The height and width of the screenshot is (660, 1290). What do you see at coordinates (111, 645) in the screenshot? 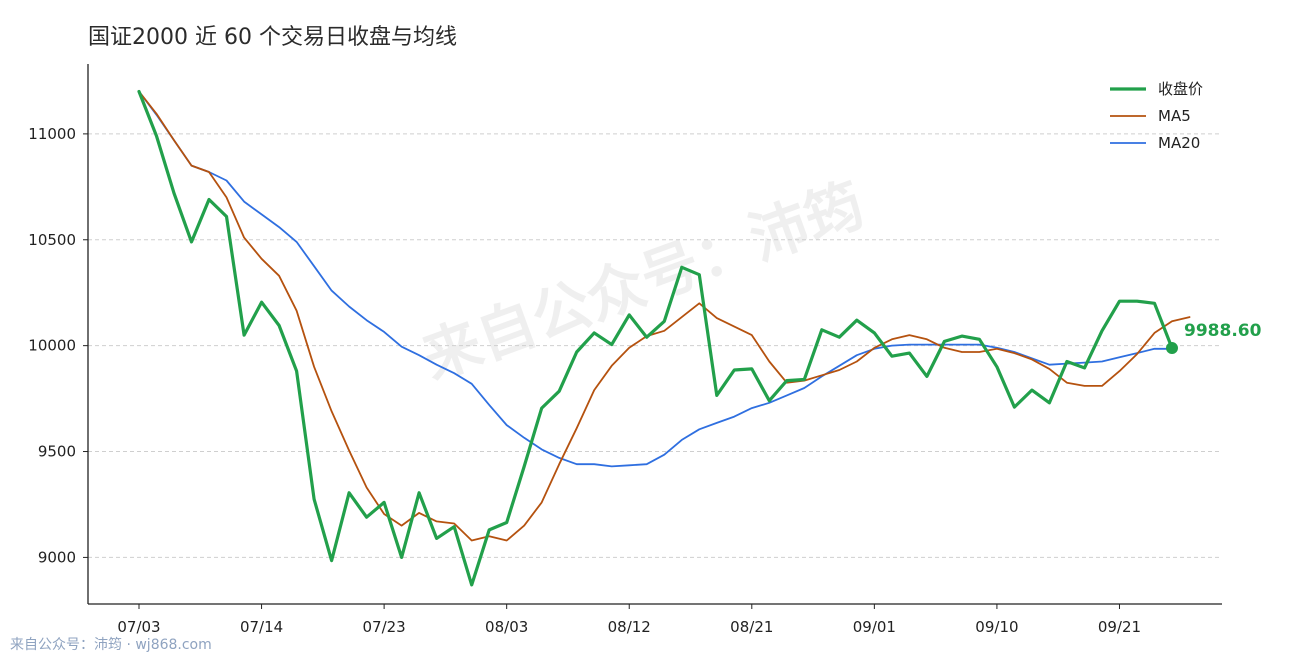
I see `footer-credit: 来自公众号：沛筠 · wj868.com` at bounding box center [111, 645].